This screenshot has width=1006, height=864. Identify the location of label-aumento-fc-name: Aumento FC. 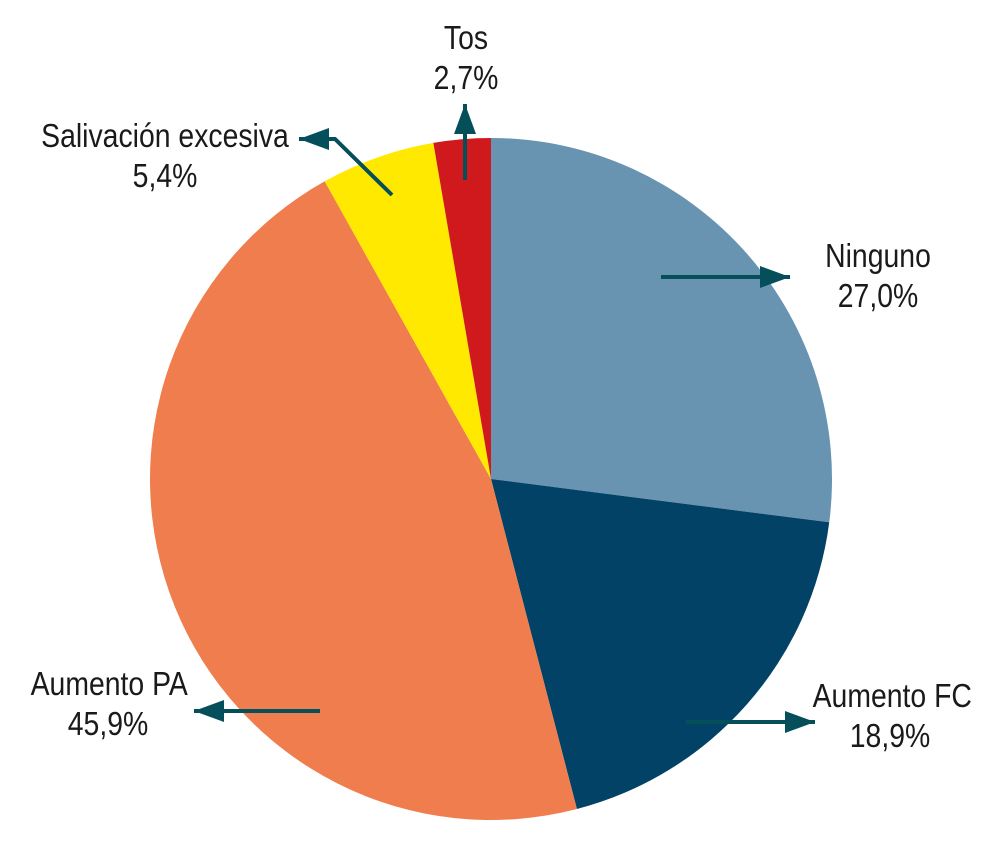
(892, 695).